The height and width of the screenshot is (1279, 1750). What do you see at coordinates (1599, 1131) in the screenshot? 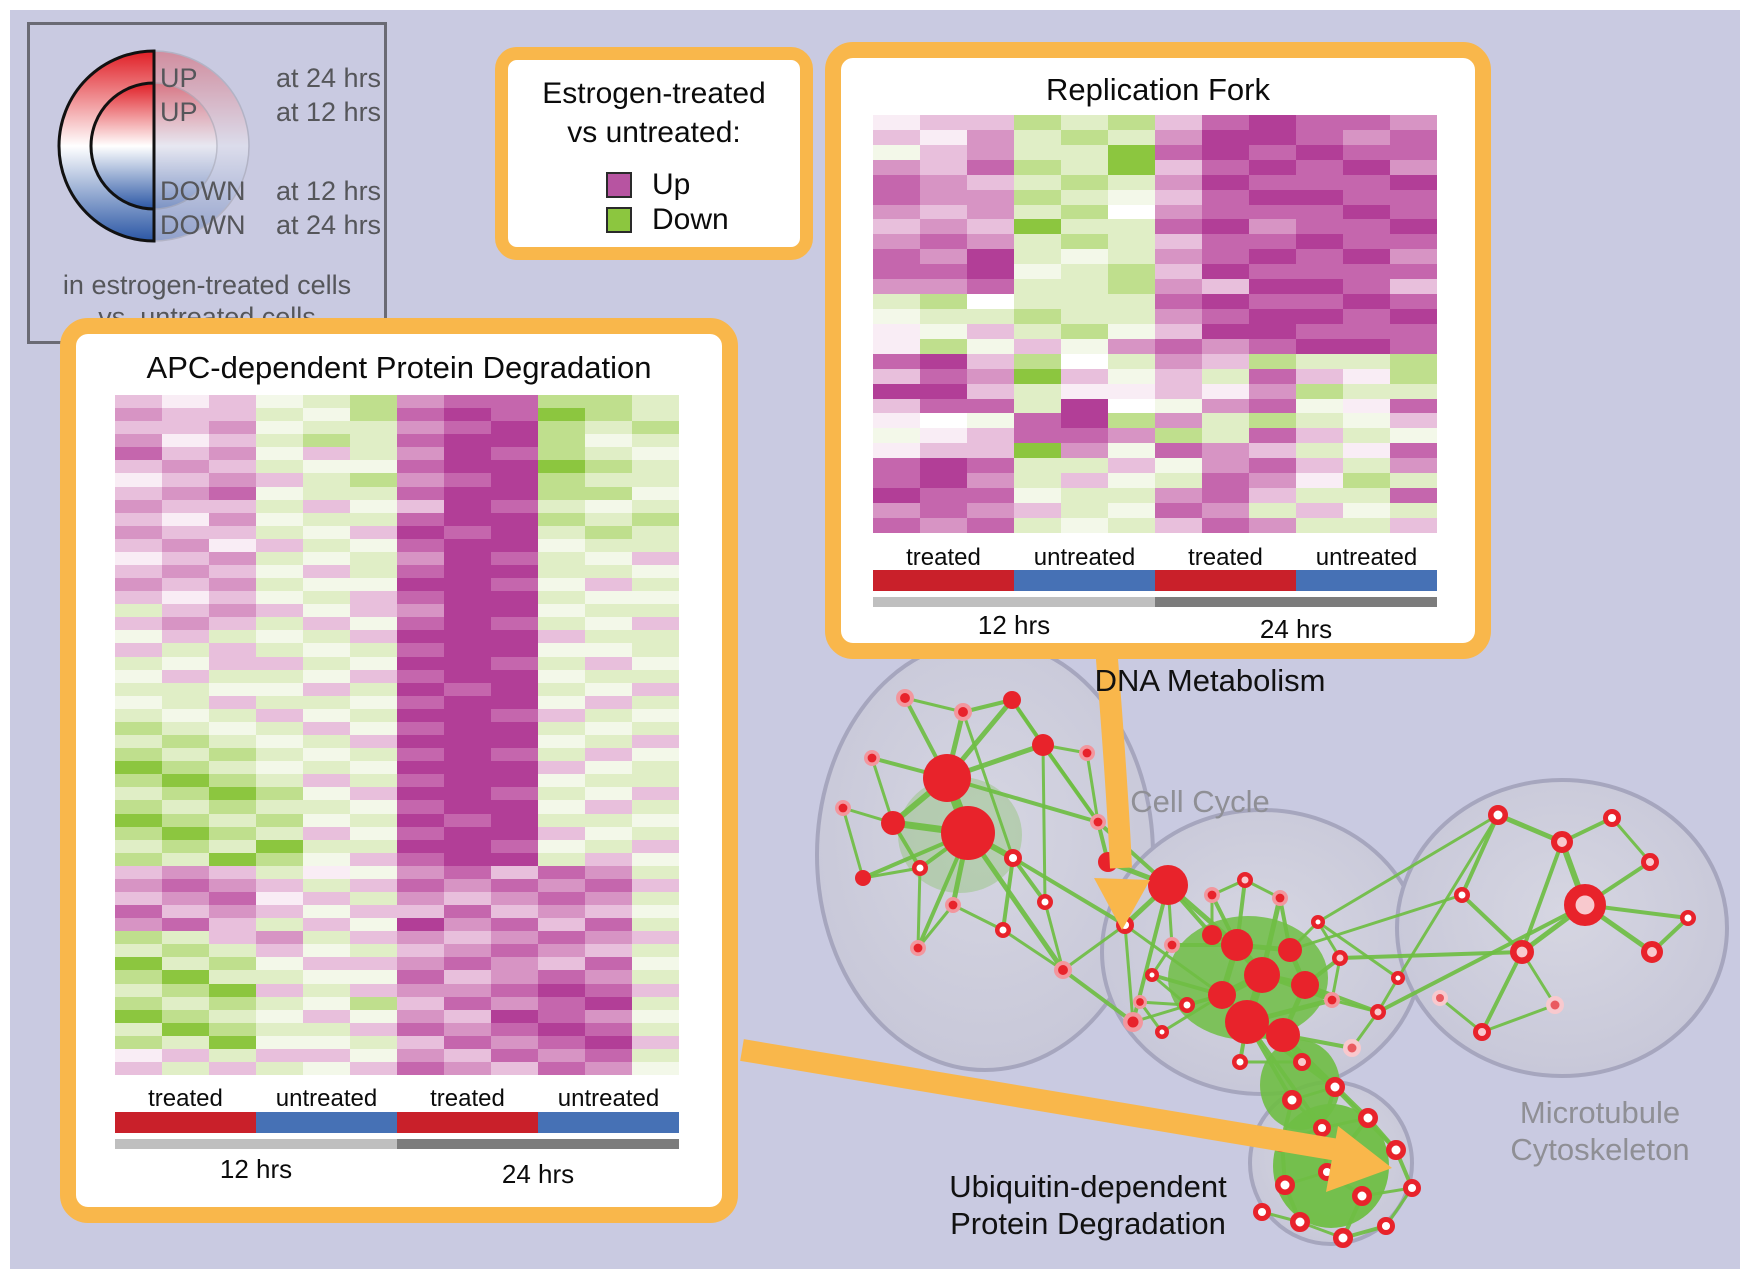
I see `cluster-label: Microtubule Cytoskeleton` at bounding box center [1599, 1131].